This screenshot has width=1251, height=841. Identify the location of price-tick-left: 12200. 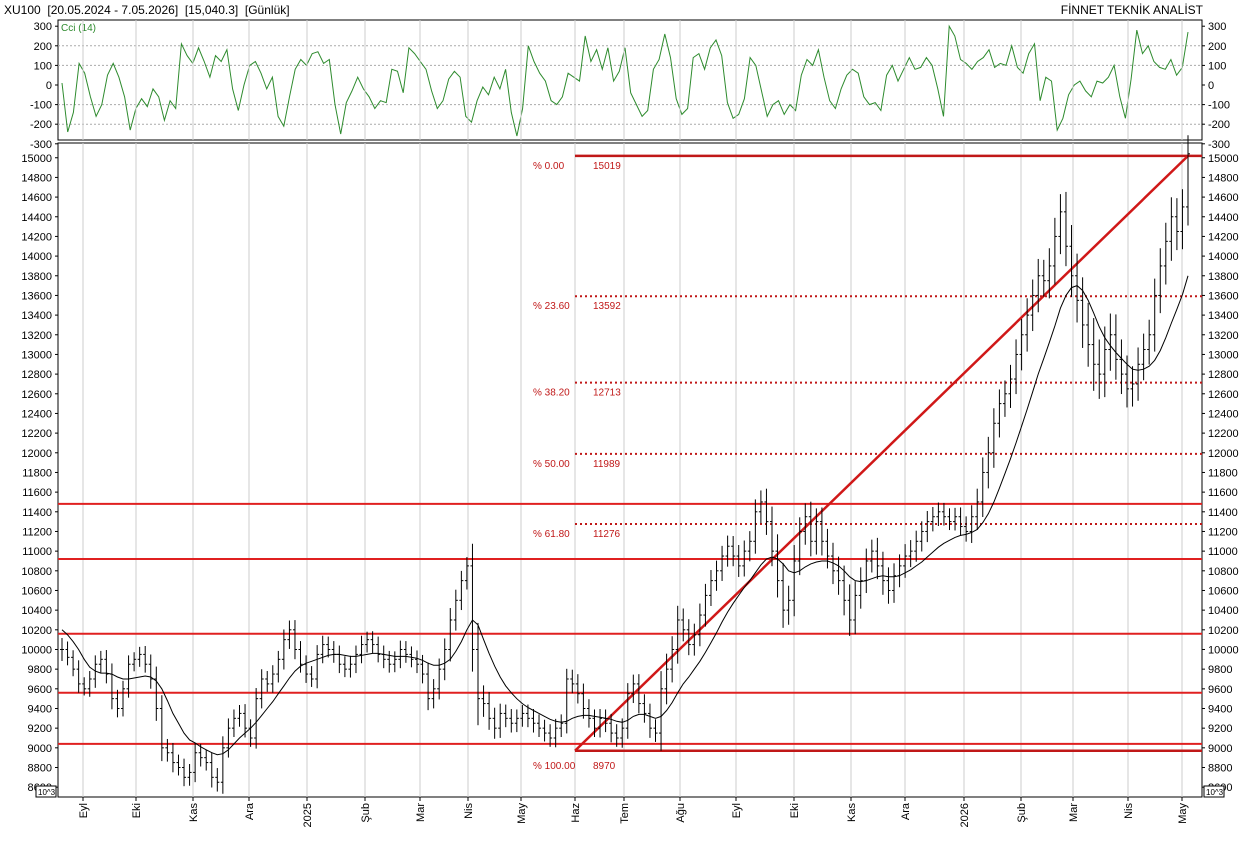
(36, 434).